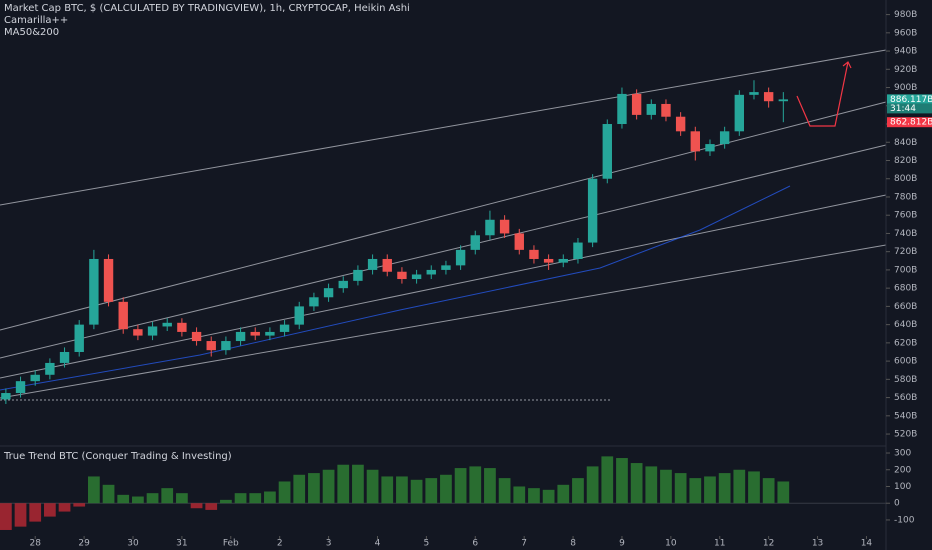 The width and height of the screenshot is (932, 550). I want to click on x-tick-label: 12, so click(768, 544).